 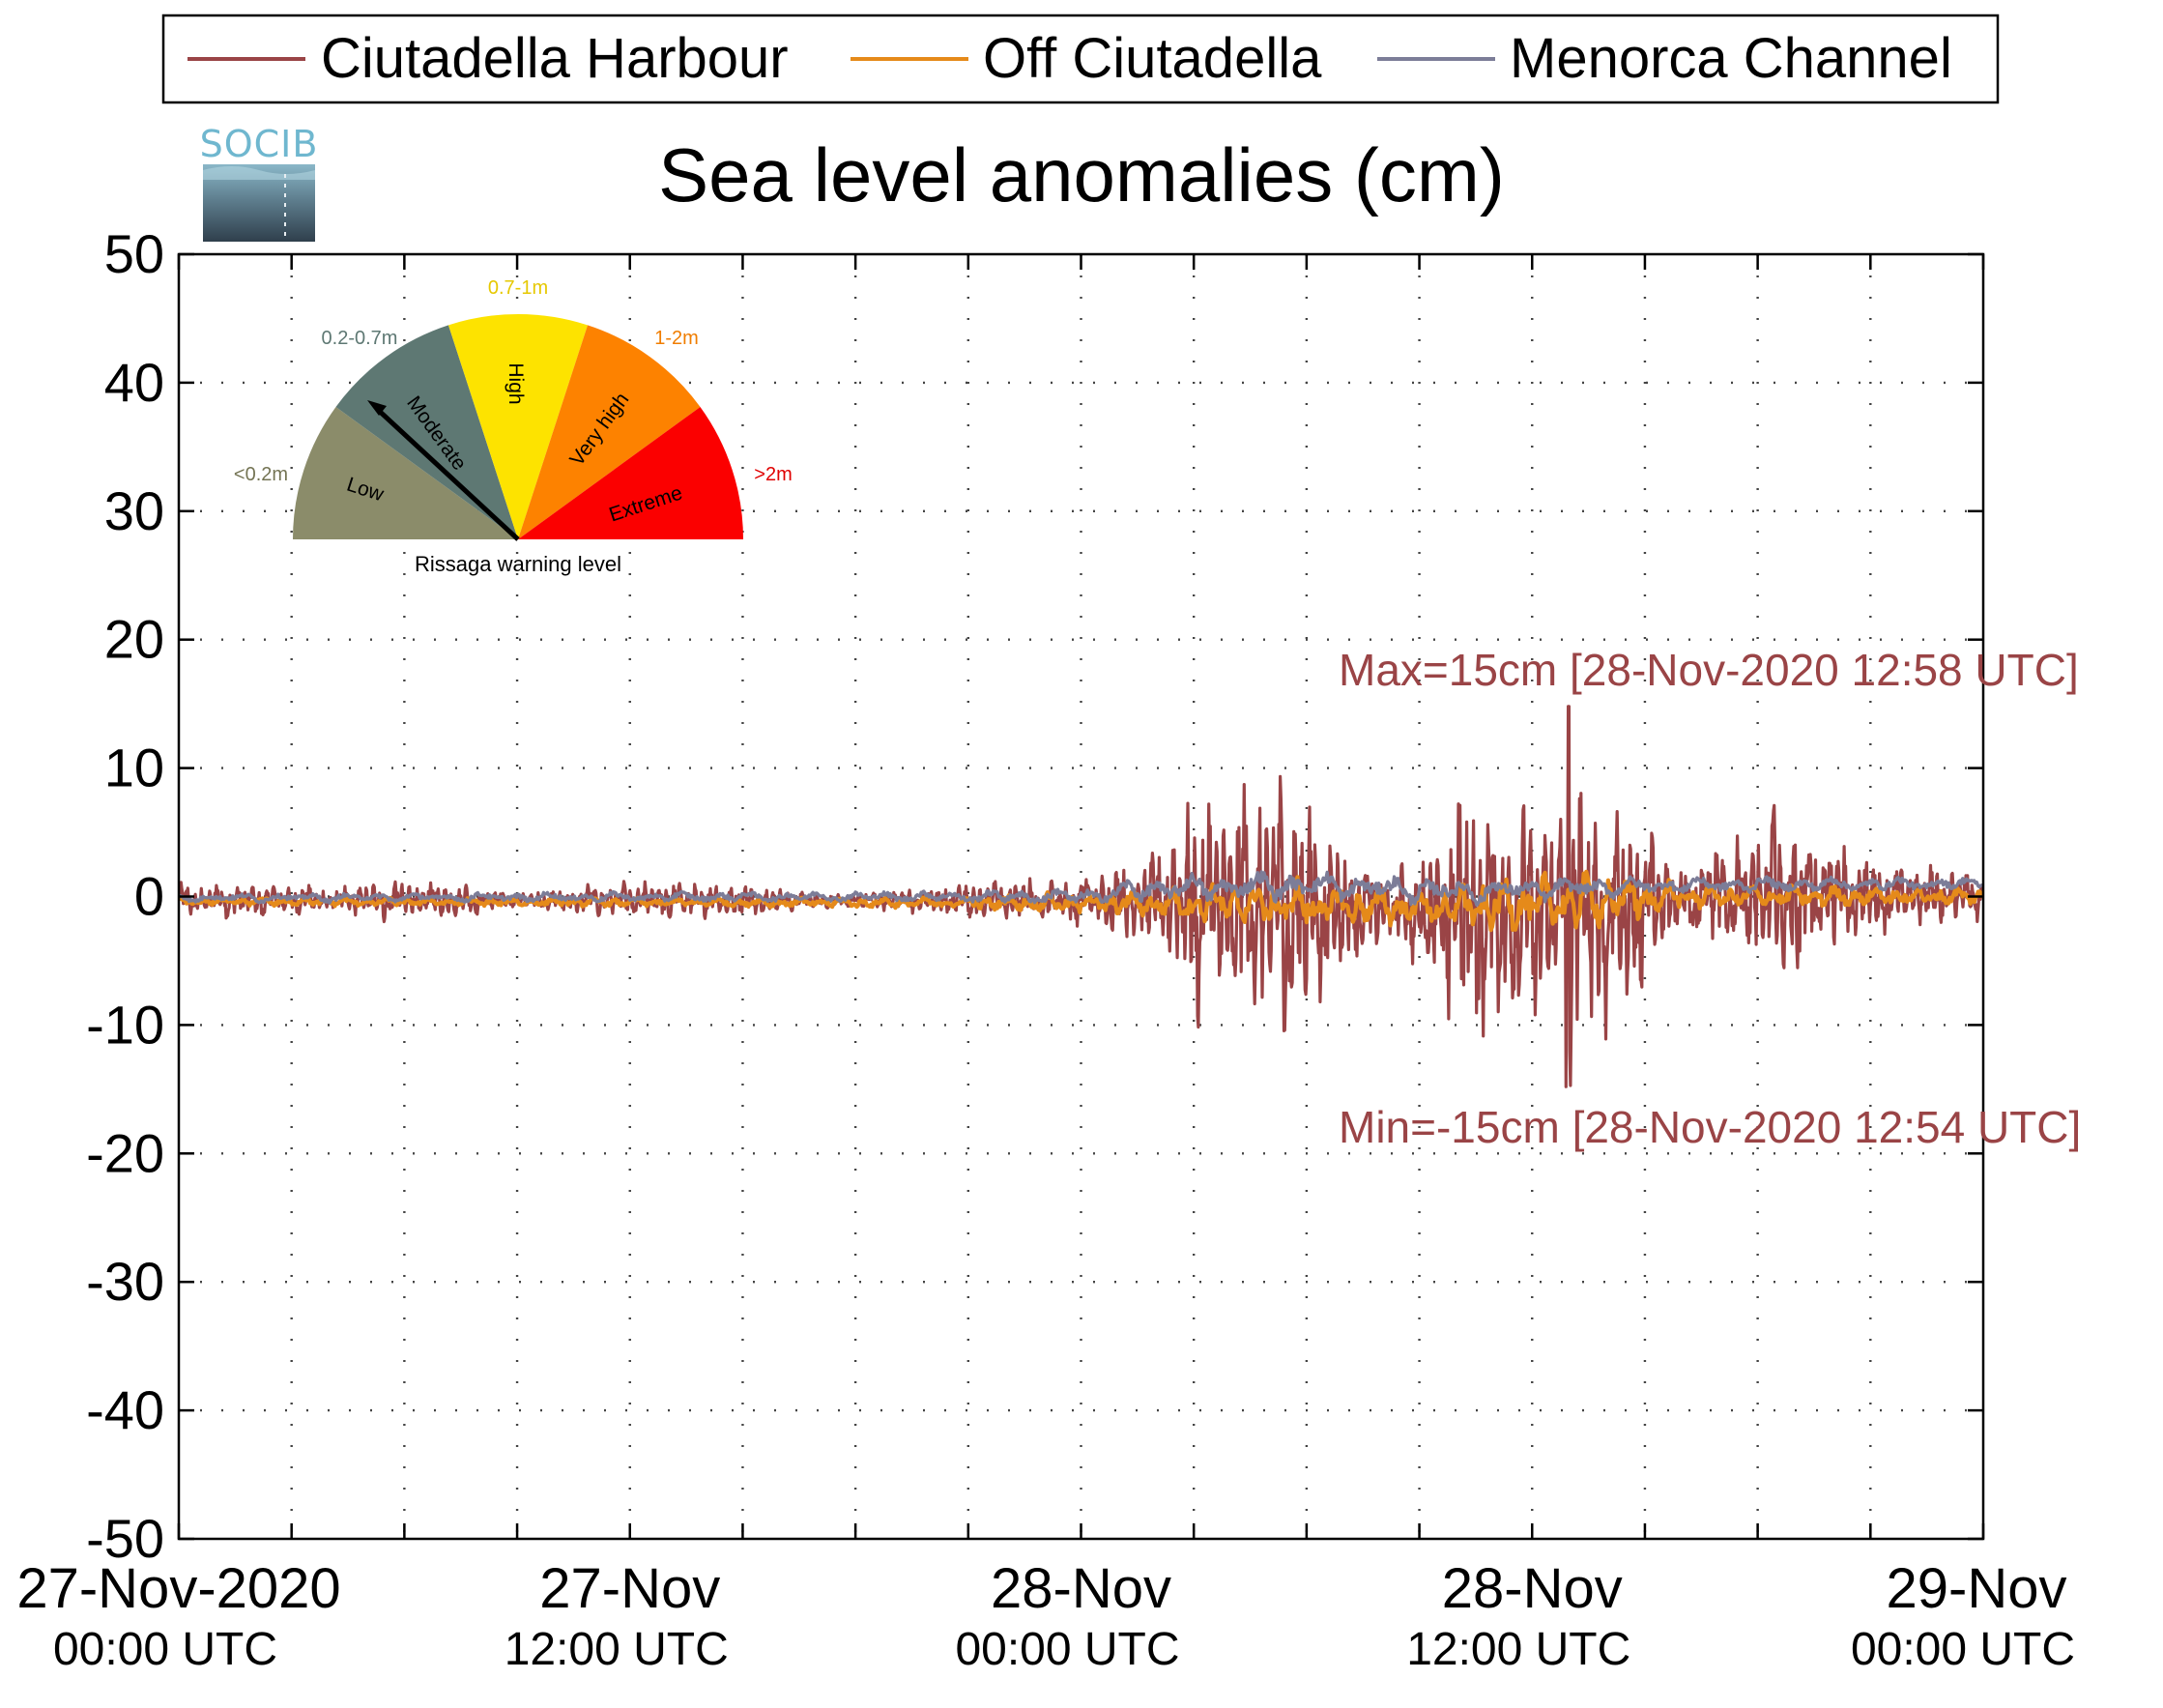 I want to click on y-tick-label: -20, so click(x=125, y=1152).